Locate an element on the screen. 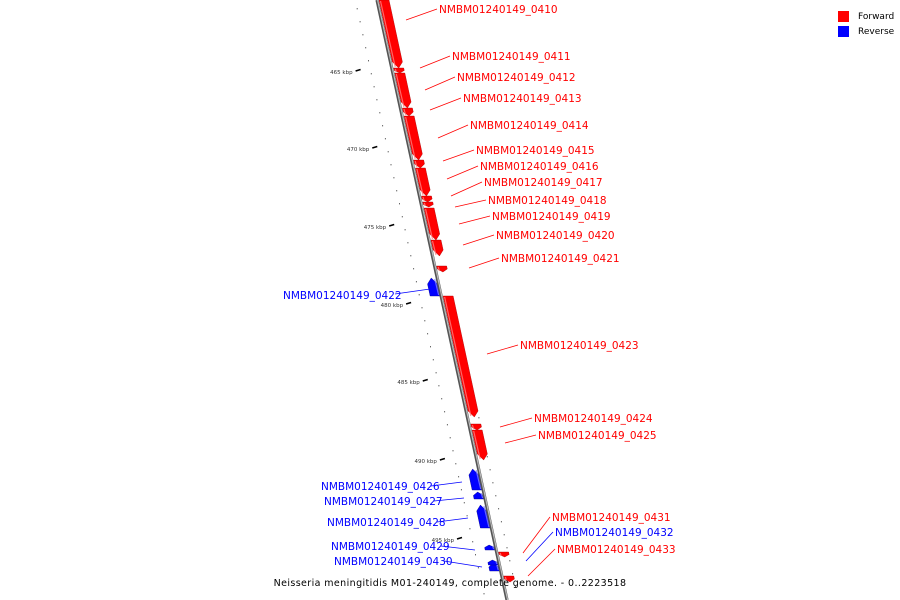 This screenshot has width=900, height=600. legend-forward: Forward is located at coordinates (866, 16).